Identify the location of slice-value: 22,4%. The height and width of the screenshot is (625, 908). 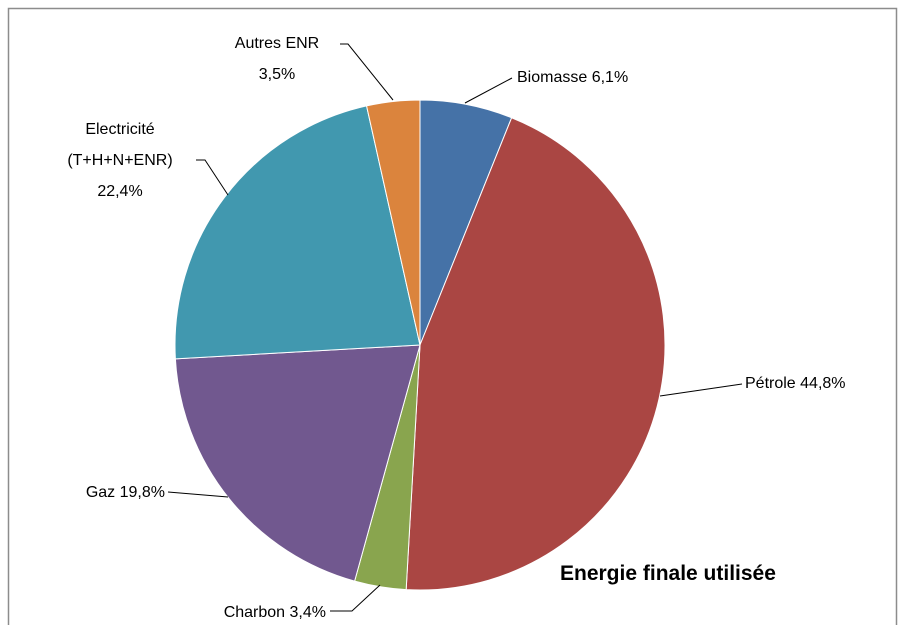
(120, 191).